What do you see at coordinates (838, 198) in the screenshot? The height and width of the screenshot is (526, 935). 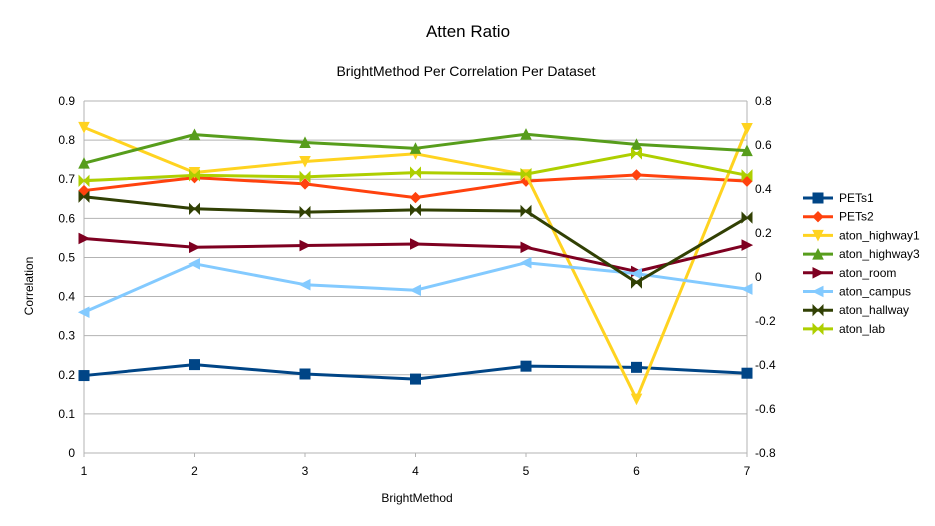 I see `legend-item: PETs1` at bounding box center [838, 198].